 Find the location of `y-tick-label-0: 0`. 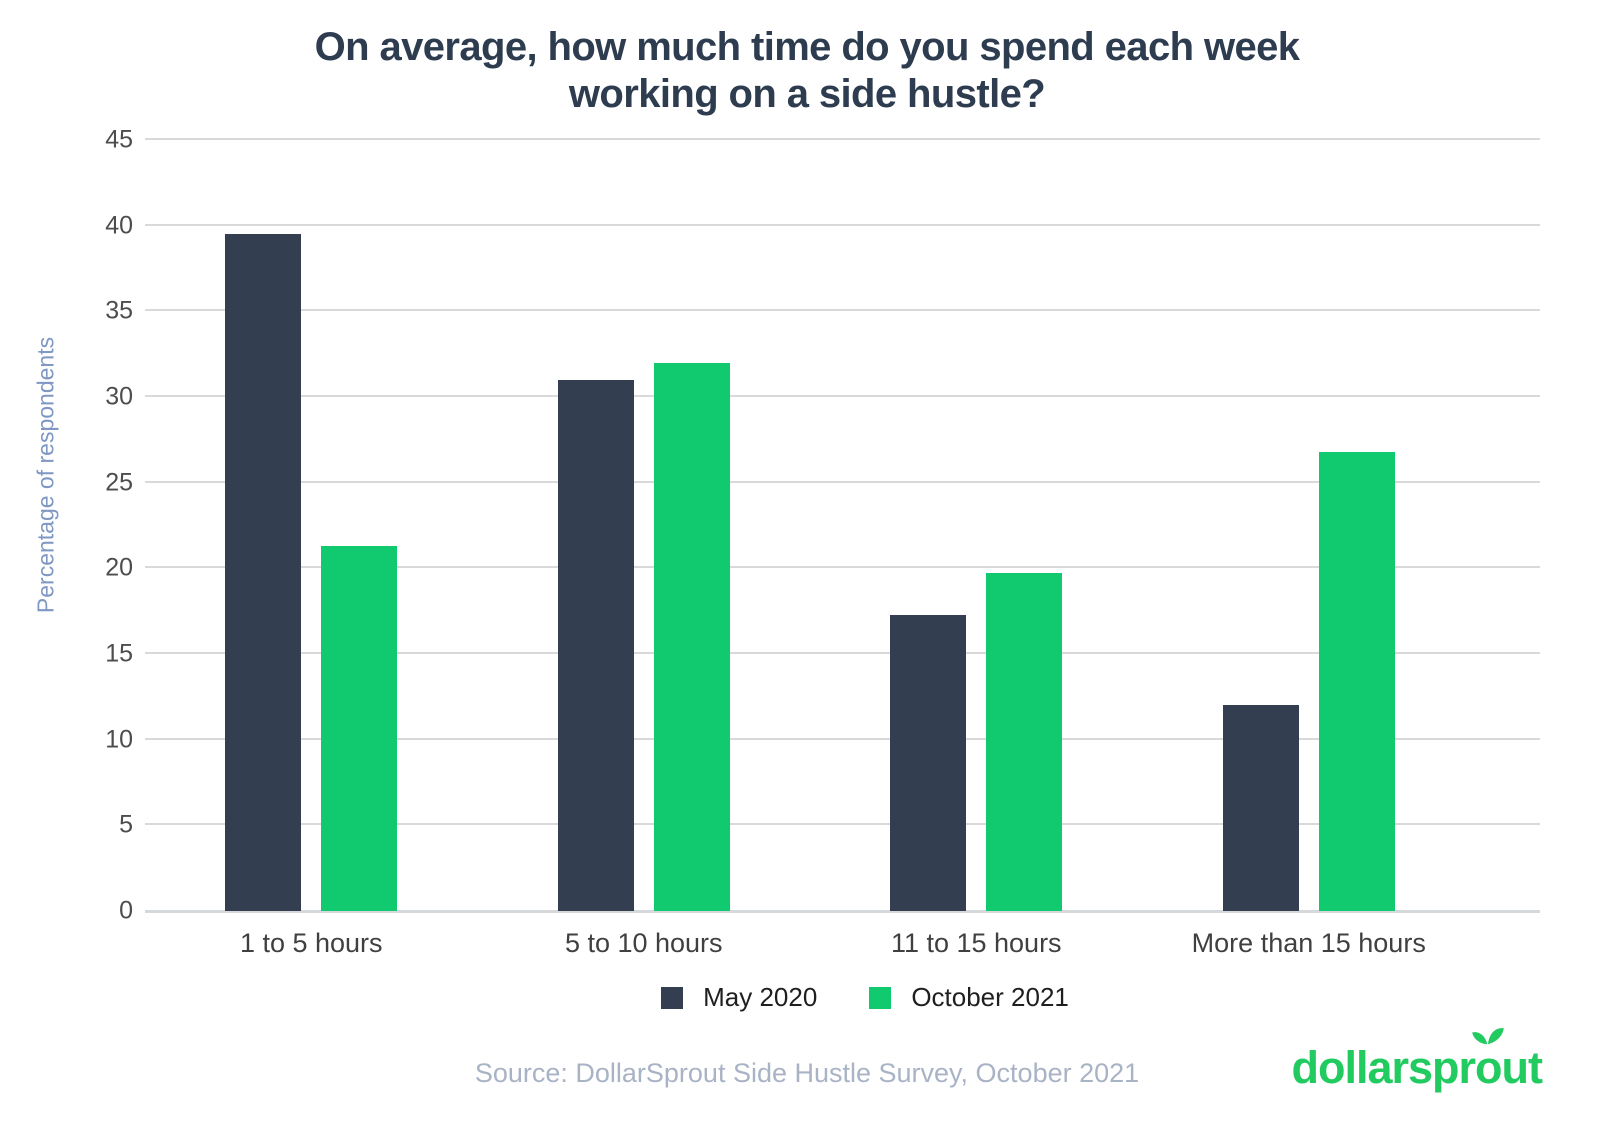

y-tick-label-0: 0 is located at coordinates (126, 910).